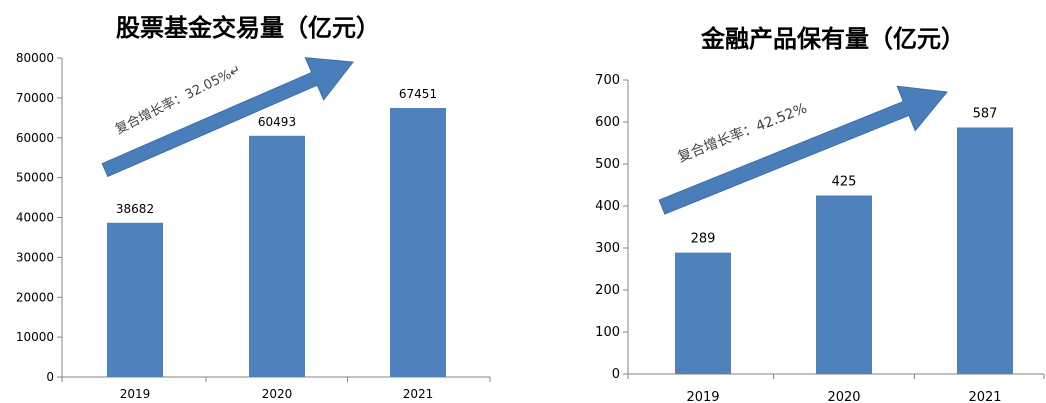 This screenshot has height=403, width=1046. Describe the element at coordinates (607, 290) in the screenshot. I see `y-tick-label: 200` at that location.